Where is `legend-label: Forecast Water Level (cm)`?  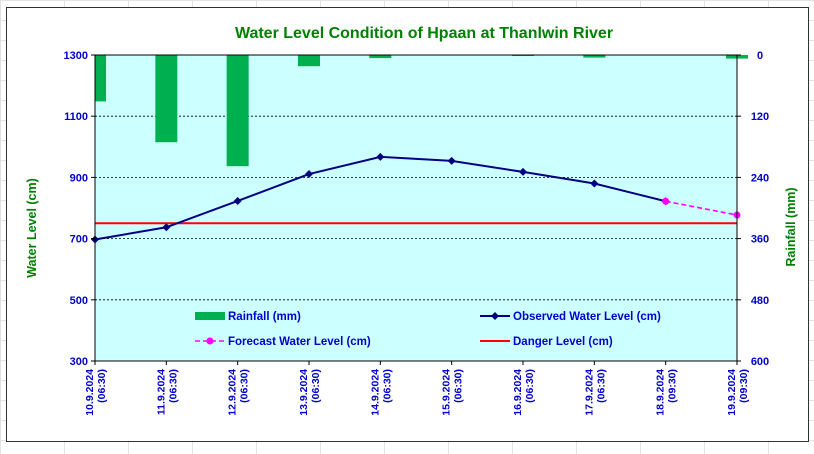
legend-label: Forecast Water Level (cm) is located at coordinates (299, 342).